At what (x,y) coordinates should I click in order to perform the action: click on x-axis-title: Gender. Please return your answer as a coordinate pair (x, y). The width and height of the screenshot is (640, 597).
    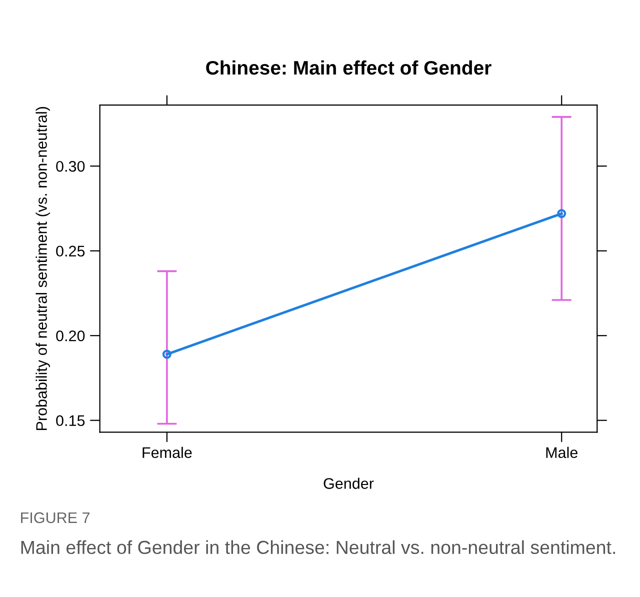
    Looking at the image, I should click on (349, 483).